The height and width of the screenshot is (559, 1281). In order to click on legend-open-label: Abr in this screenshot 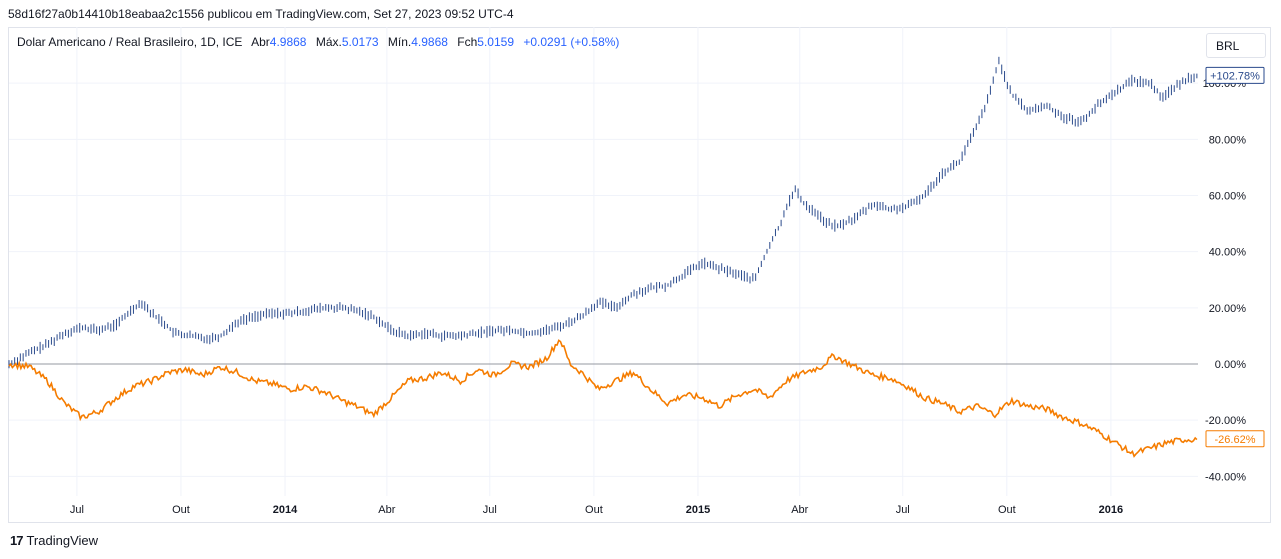, I will do `click(260, 42)`.